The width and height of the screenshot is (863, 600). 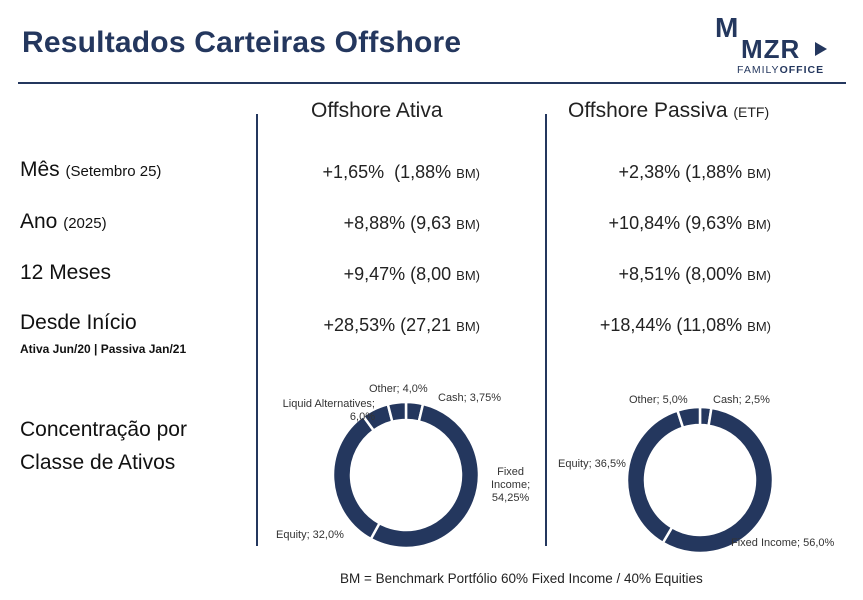 I want to click on value-passiva-inicio: +18,44% (11,08% BM), so click(x=685, y=325).